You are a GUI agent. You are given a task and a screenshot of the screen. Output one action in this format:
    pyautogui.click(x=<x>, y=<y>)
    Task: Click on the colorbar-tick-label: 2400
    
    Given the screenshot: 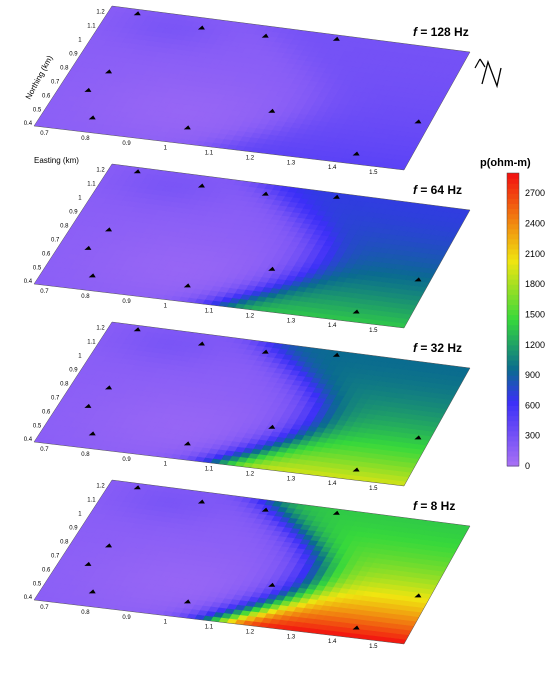 What is the action you would take?
    pyautogui.click(x=535, y=224)
    